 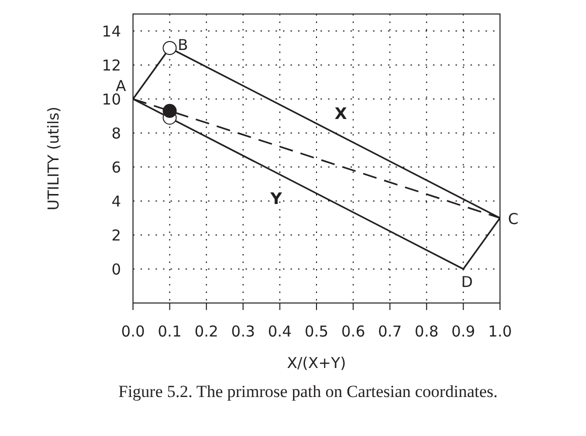 What do you see at coordinates (116, 167) in the screenshot?
I see `y-tick-label: 6` at bounding box center [116, 167].